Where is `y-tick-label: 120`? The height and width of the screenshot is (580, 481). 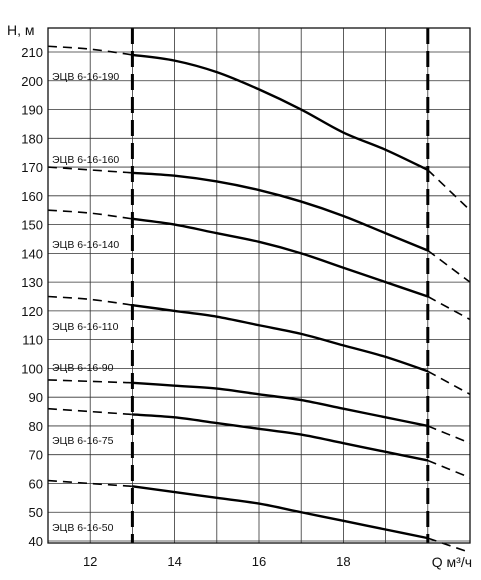 y-tick-label: 120 is located at coordinates (32, 311).